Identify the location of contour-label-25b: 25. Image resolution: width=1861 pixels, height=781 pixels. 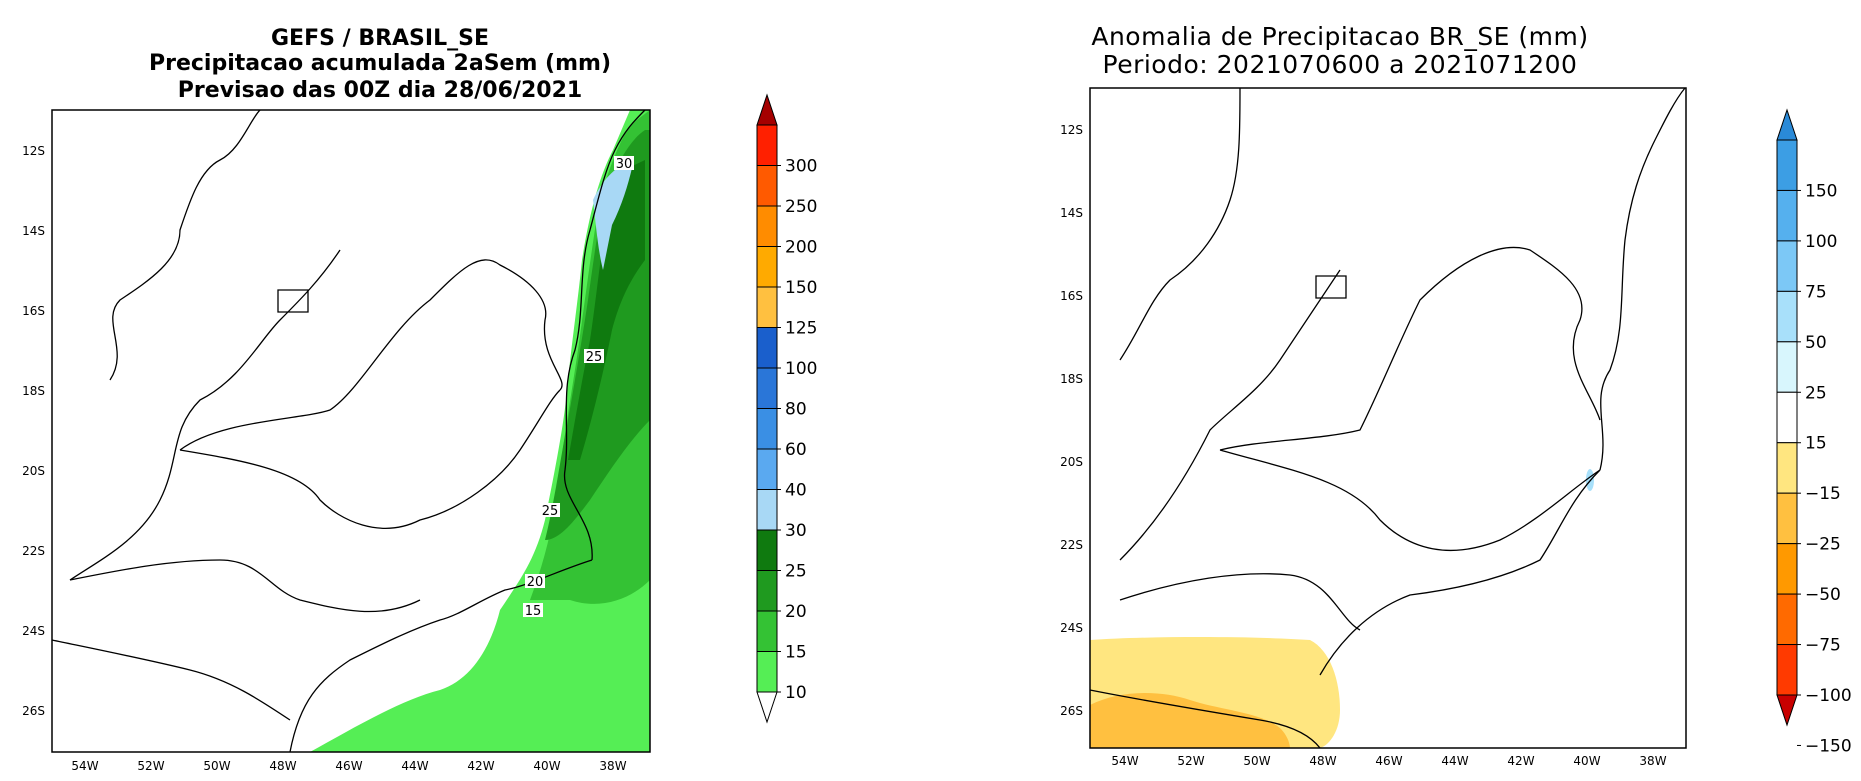
(550, 511).